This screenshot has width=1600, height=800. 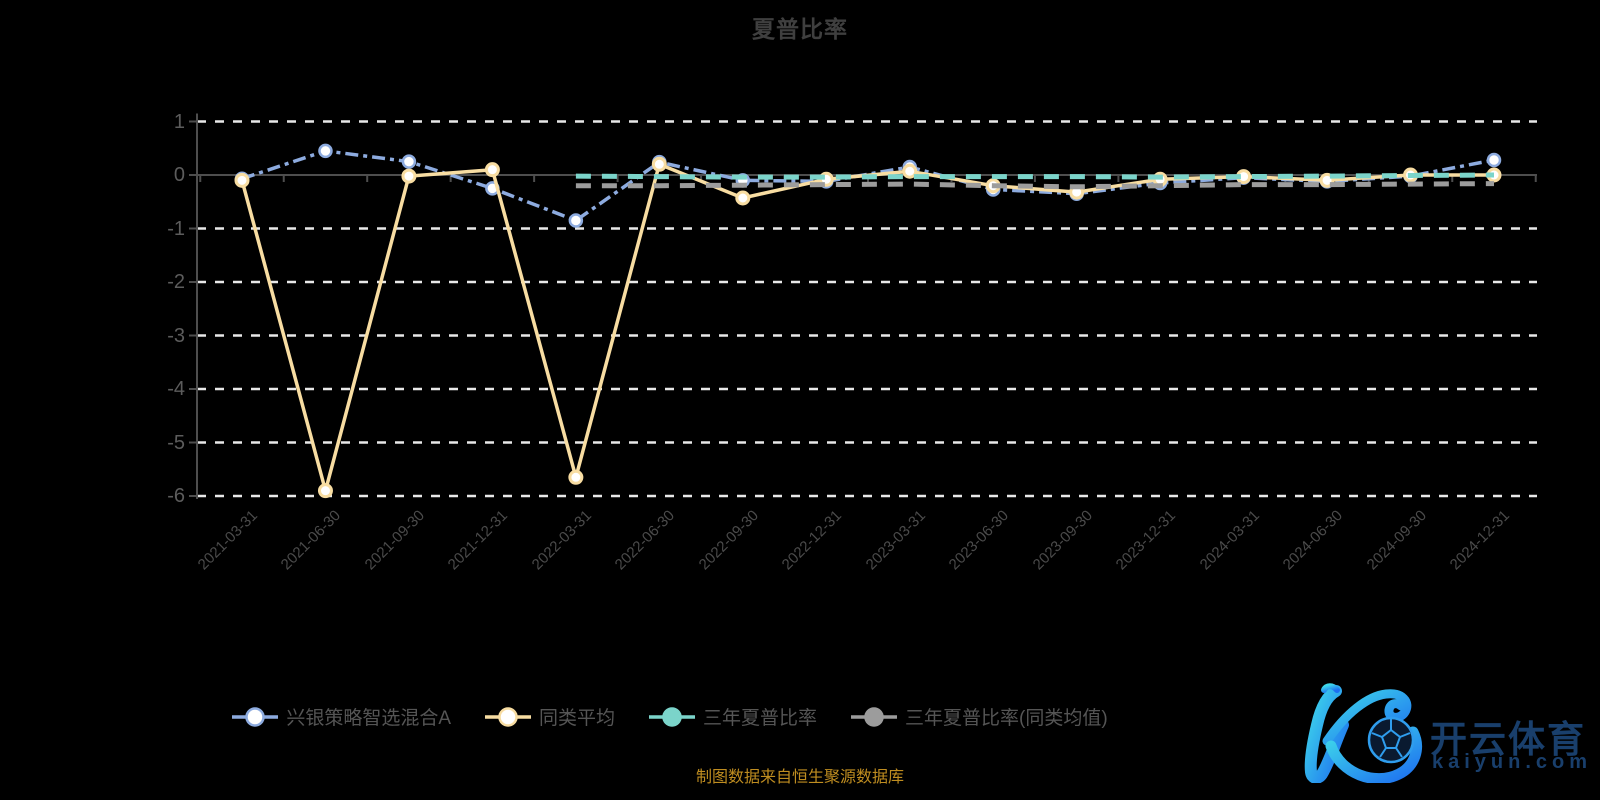 I want to click on legend-label: 兴银策略智选混合A, so click(x=368, y=718).